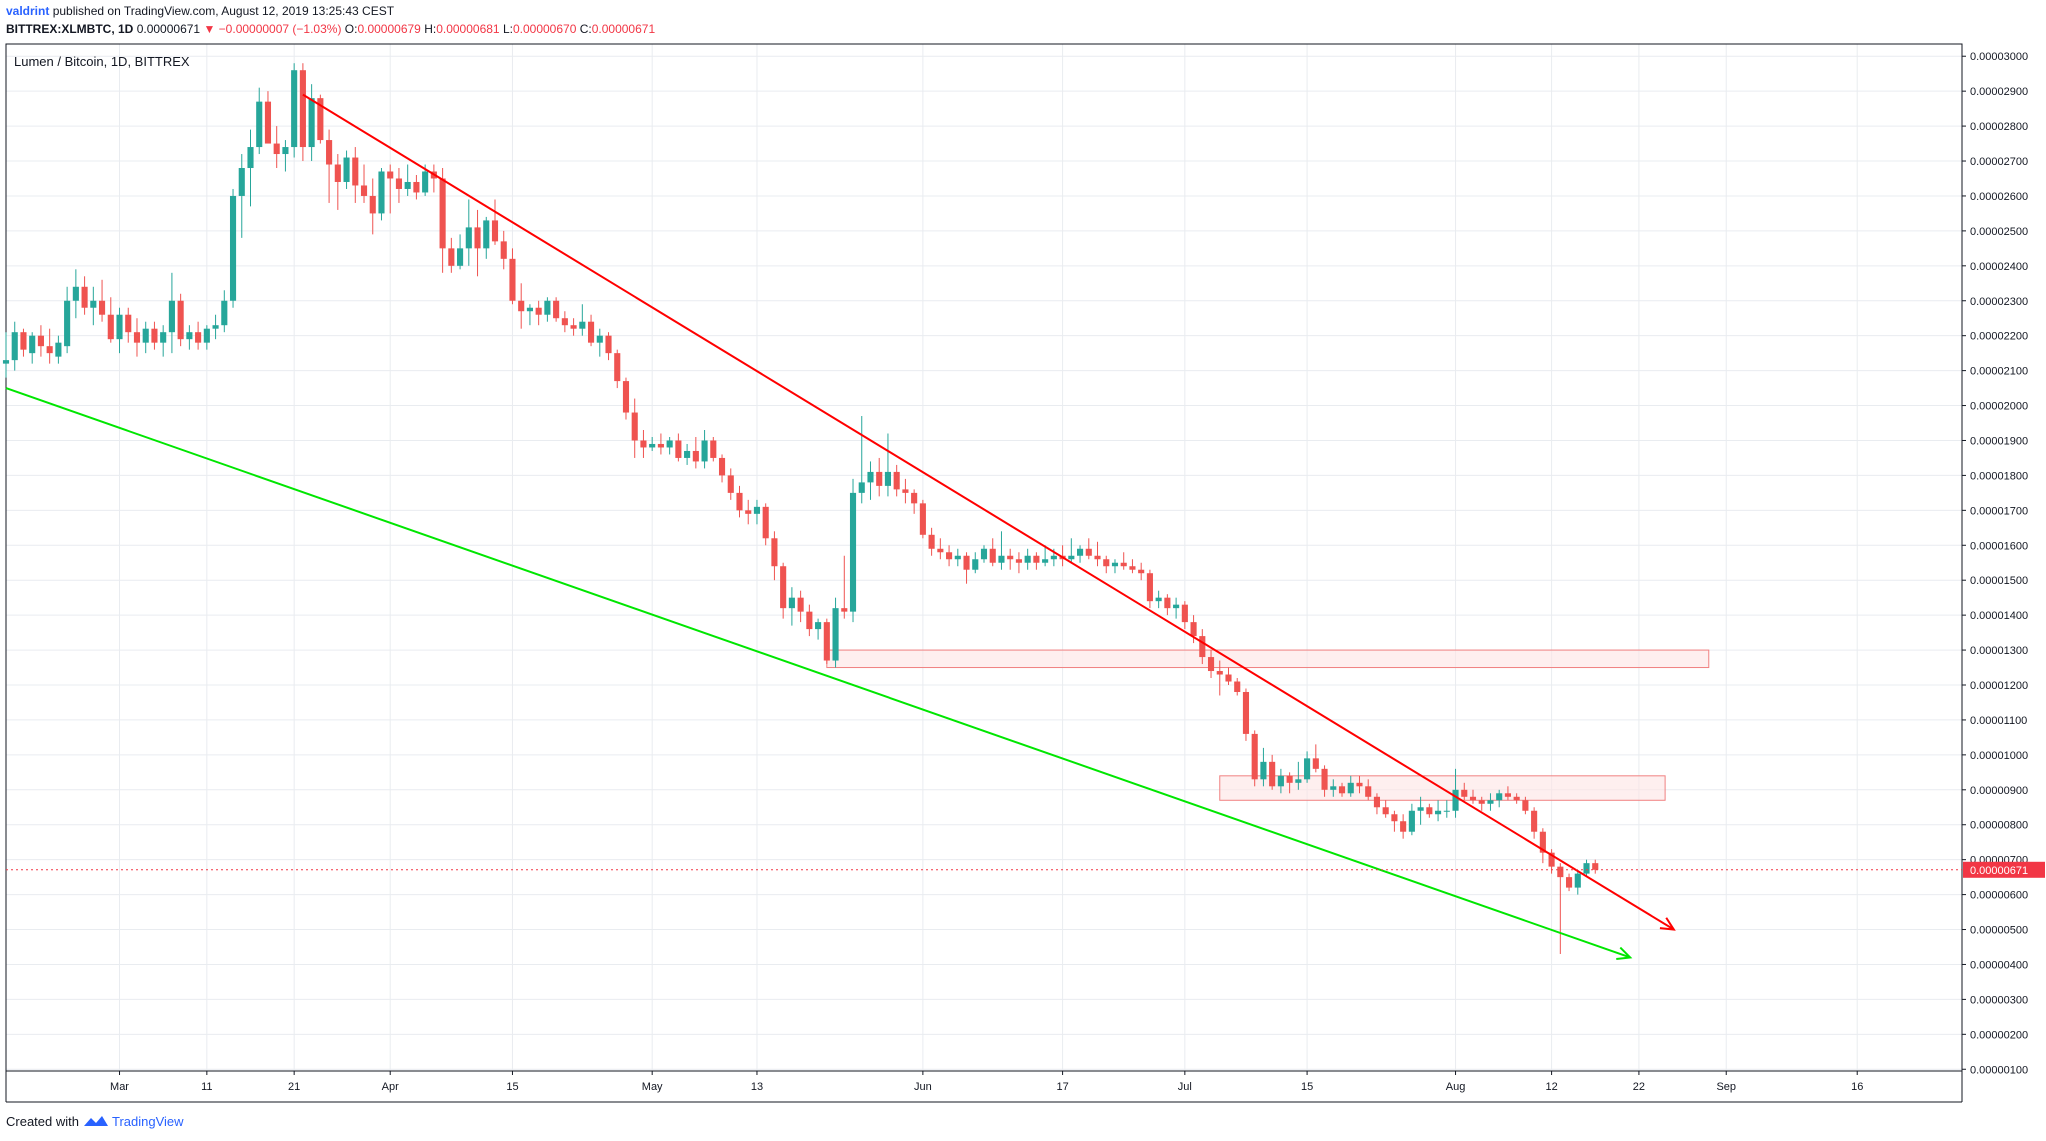 This screenshot has height=1141, width=2046. I want to click on price-tick-label: 0.00002900, so click(1999, 92).